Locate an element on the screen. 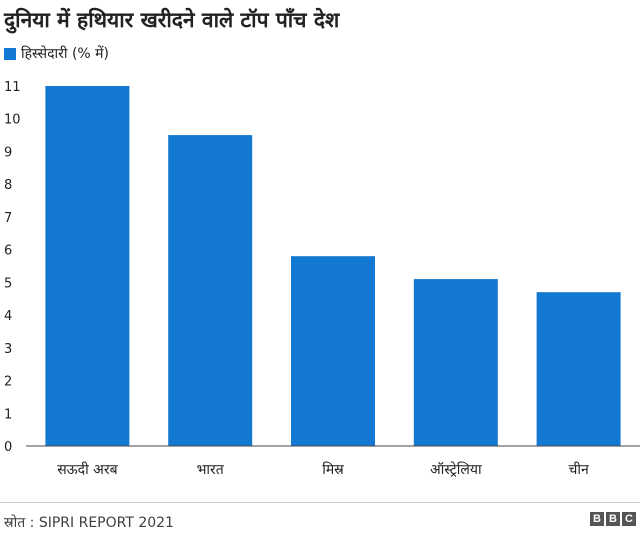  y-tick-label: 7 is located at coordinates (8, 218).